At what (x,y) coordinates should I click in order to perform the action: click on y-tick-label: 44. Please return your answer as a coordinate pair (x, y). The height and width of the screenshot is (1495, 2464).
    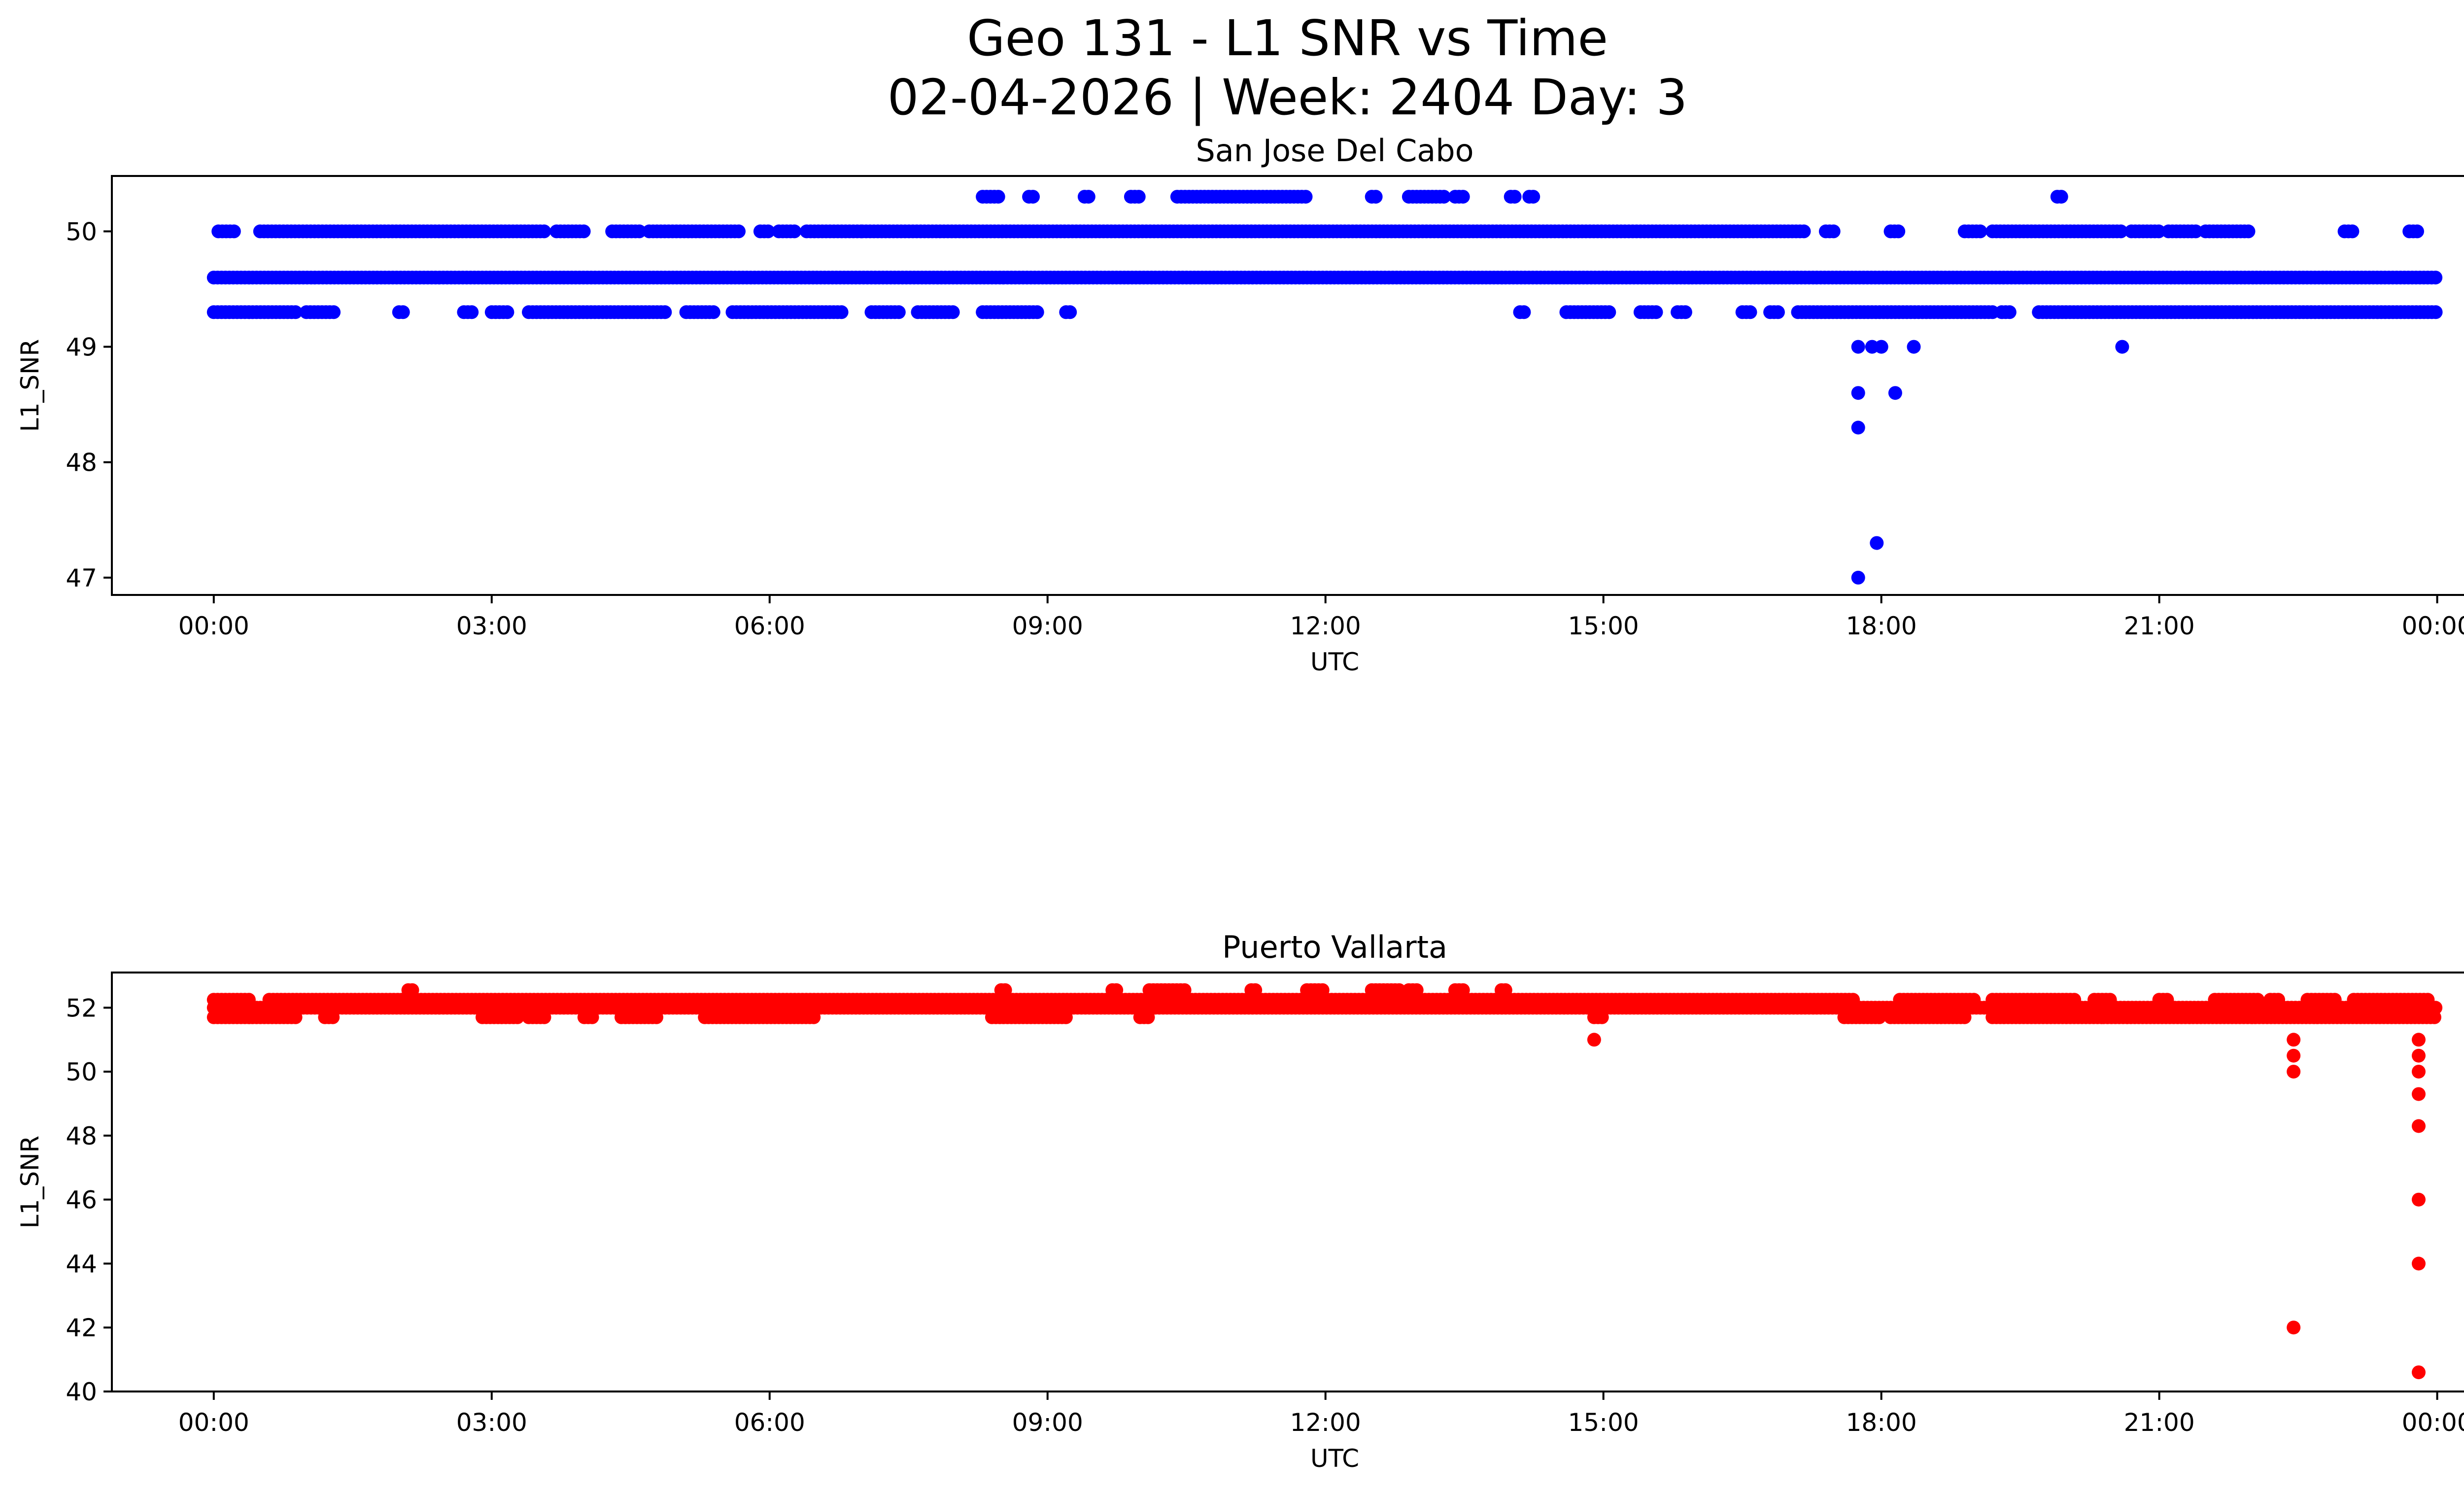
    Looking at the image, I should click on (81, 1264).